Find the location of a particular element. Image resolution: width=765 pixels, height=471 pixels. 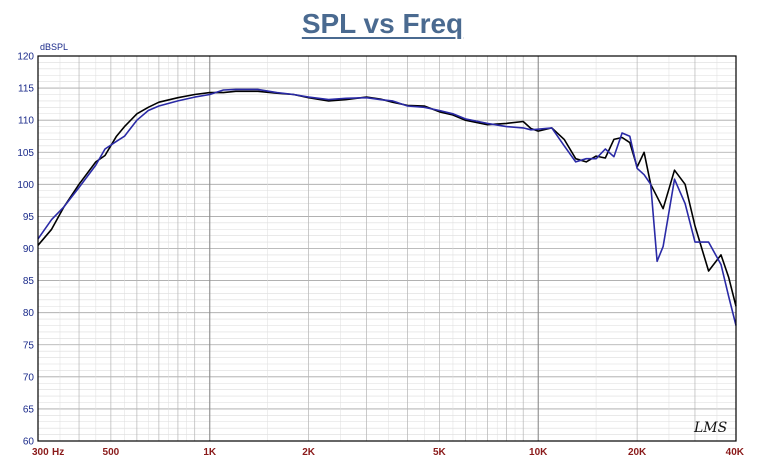

y-tick-labels: 60 65 70 75 80 85 90 95 100 105 110 115 120 is located at coordinates (25, 250).